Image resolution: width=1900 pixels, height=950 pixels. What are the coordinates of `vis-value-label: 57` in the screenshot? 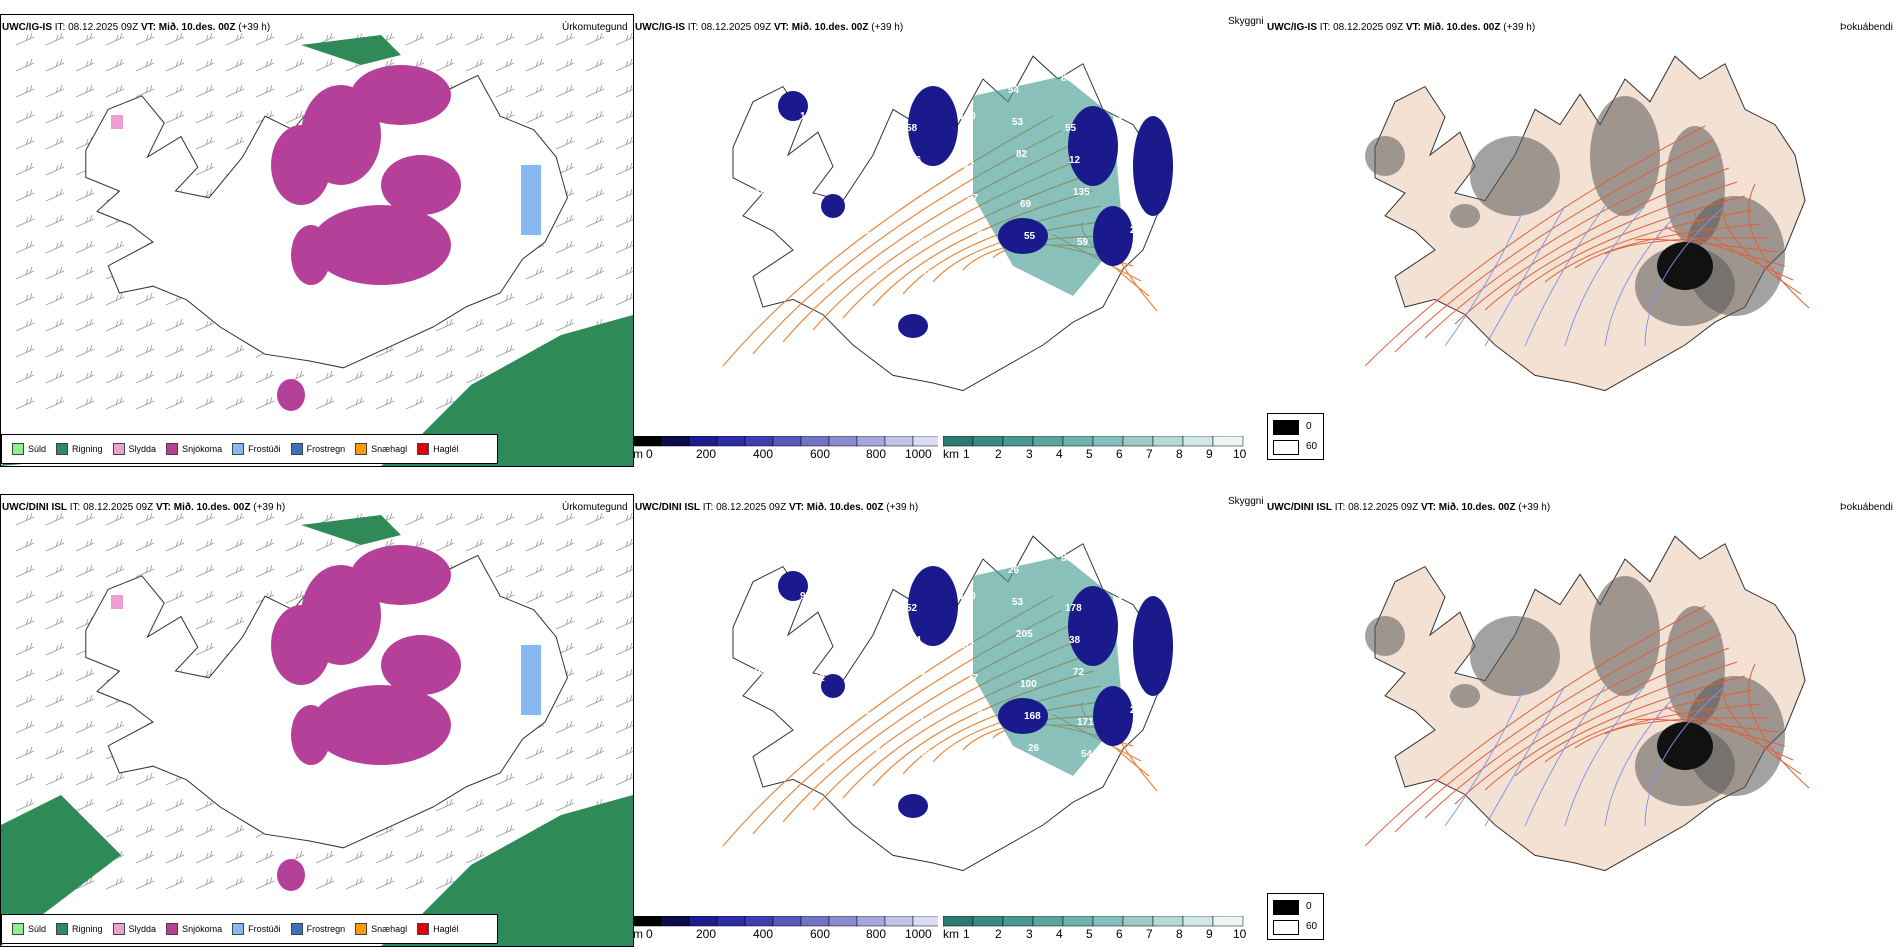 It's located at (969, 646).